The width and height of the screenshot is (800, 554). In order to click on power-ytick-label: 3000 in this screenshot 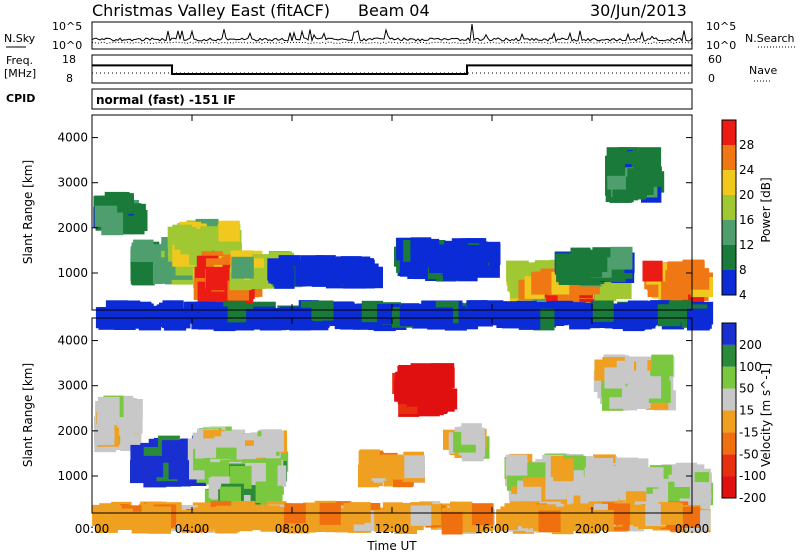, I will do `click(72, 183)`.